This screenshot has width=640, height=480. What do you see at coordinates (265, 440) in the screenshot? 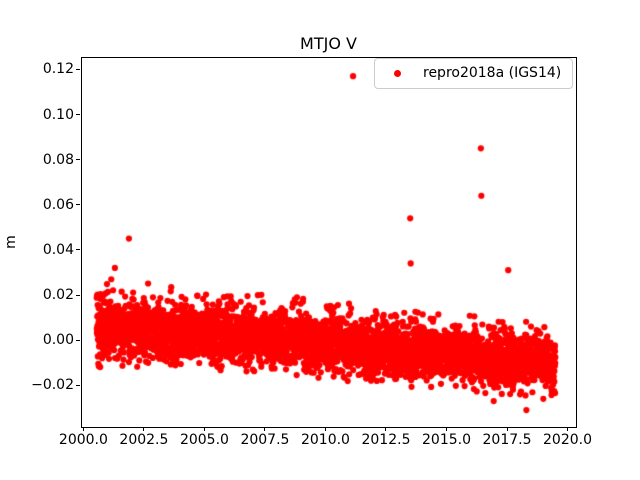
I see `x-tick-label: 2007.5` at bounding box center [265, 440].